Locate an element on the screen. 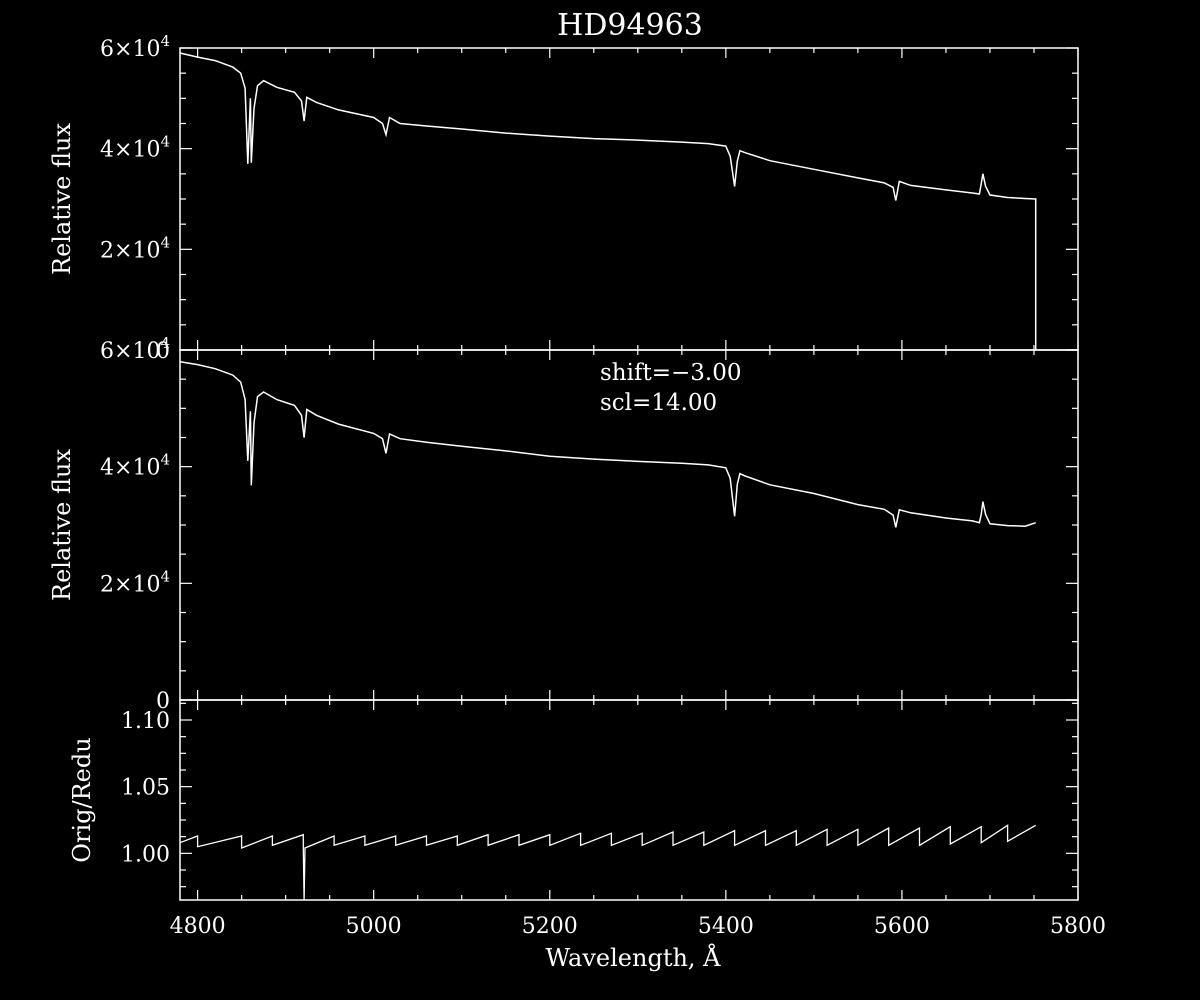 The image size is (1200, 1000). y-tick-label: 1.05 is located at coordinates (145, 788).